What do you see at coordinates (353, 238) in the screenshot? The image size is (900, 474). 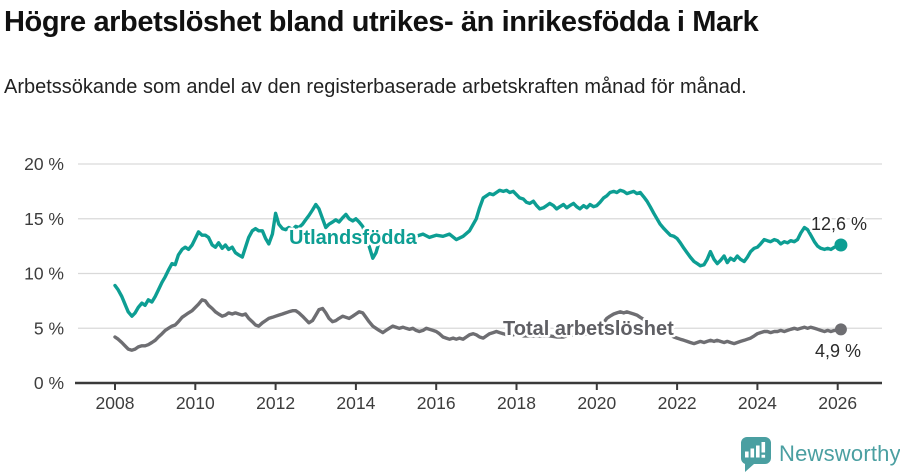 I see `series-label-utlandsfodda: Utlandsfödda` at bounding box center [353, 238].